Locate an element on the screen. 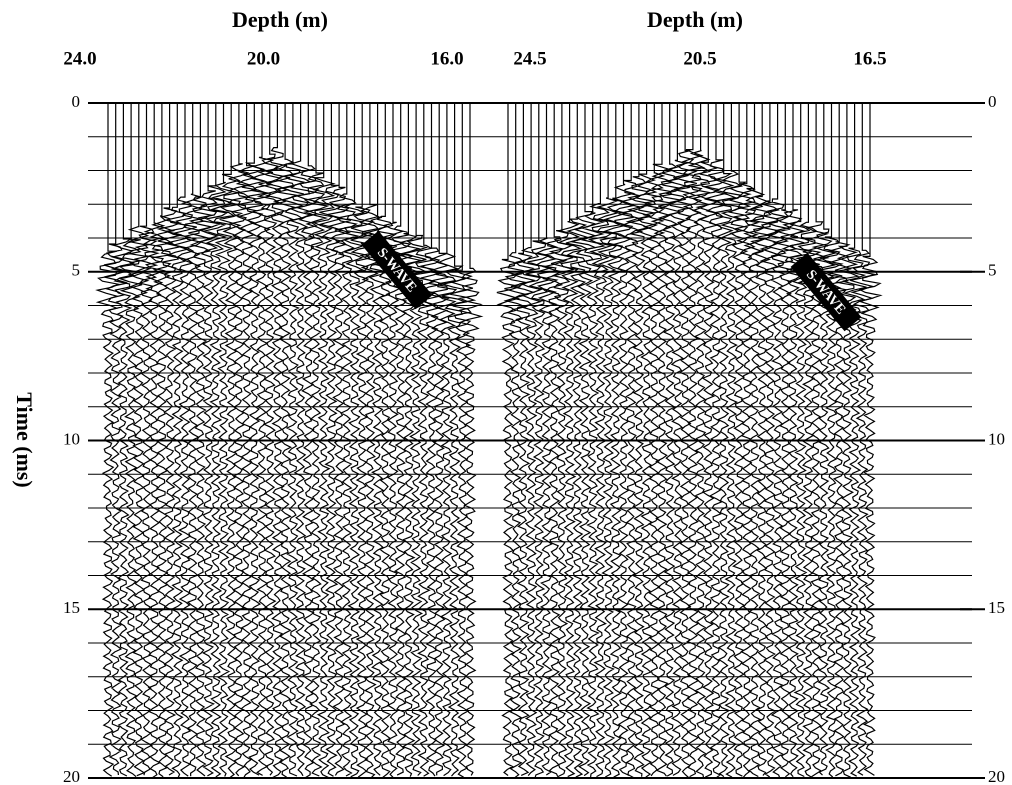 The height and width of the screenshot is (785, 1012). x-tick-label: 16.5 is located at coordinates (869, 58).